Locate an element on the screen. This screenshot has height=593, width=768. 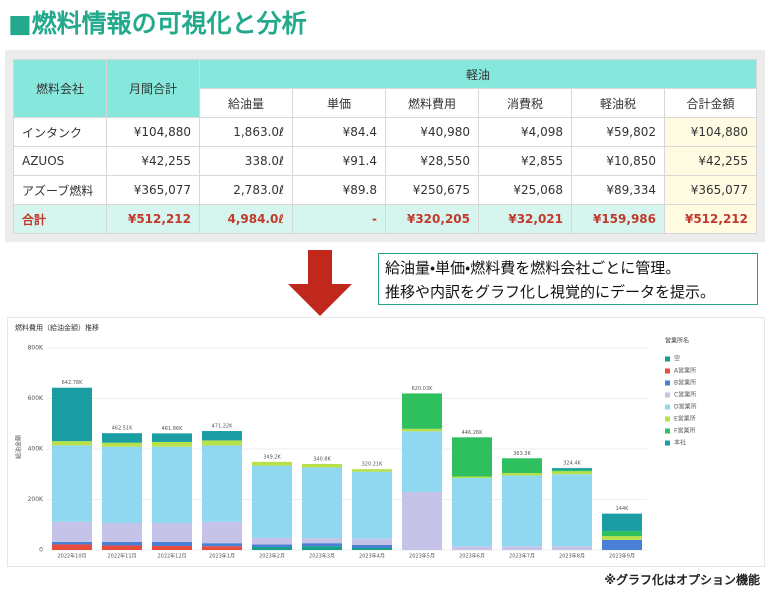
table-cell: 2,783.0ℓ is located at coordinates (246, 190).